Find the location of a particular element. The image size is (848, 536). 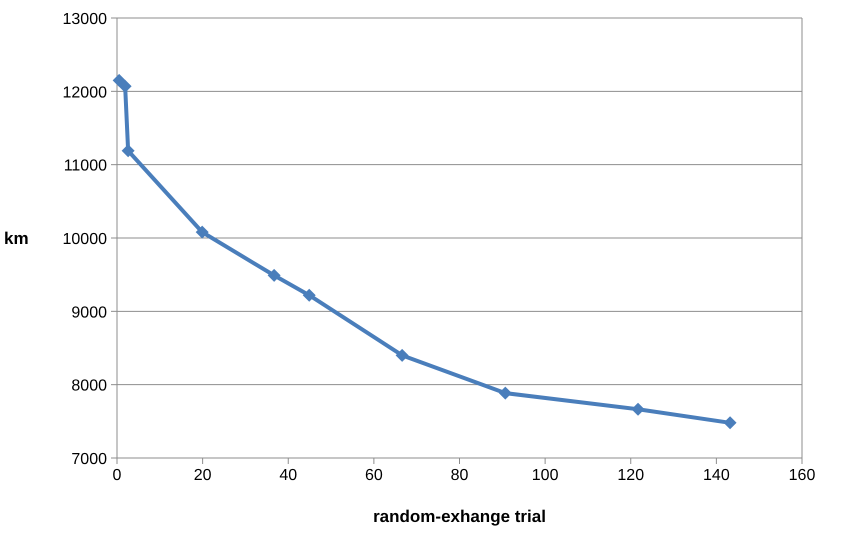

y-tick-label: 10000 is located at coordinates (85, 239).